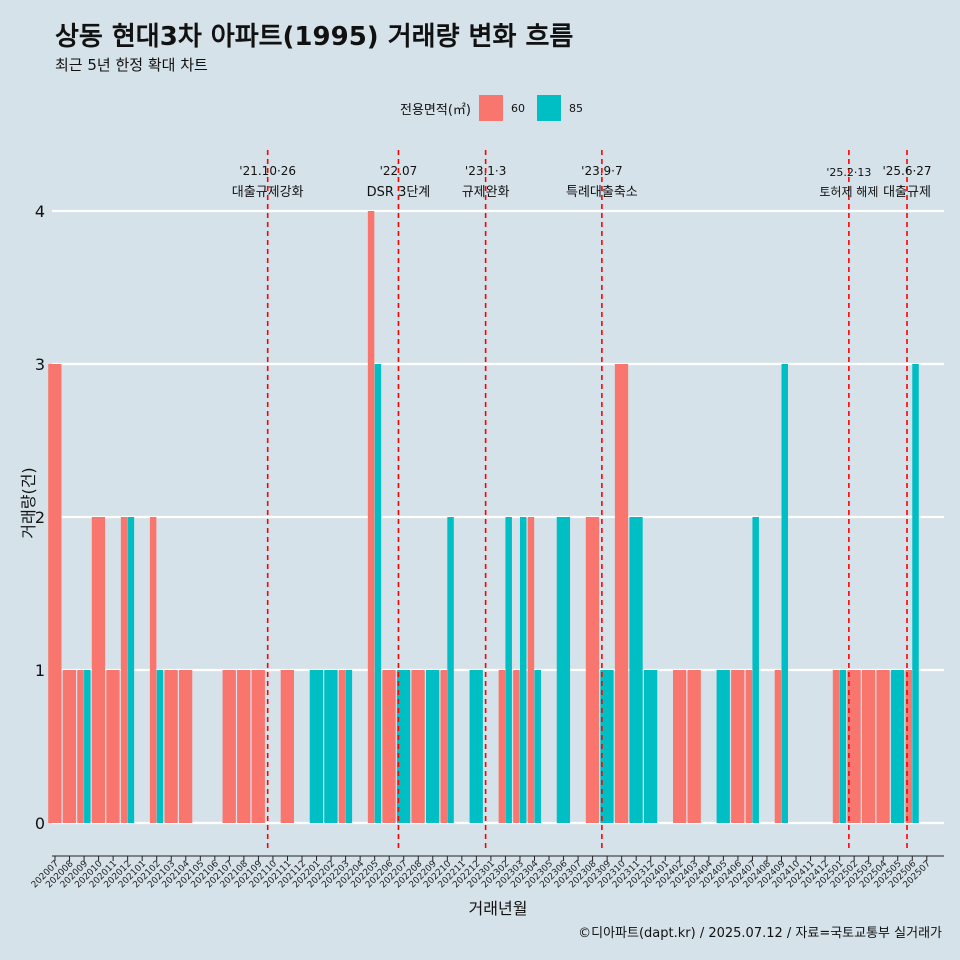 This screenshot has height=960, width=960. I want to click on event-label-5: 대출규제, so click(907, 192).